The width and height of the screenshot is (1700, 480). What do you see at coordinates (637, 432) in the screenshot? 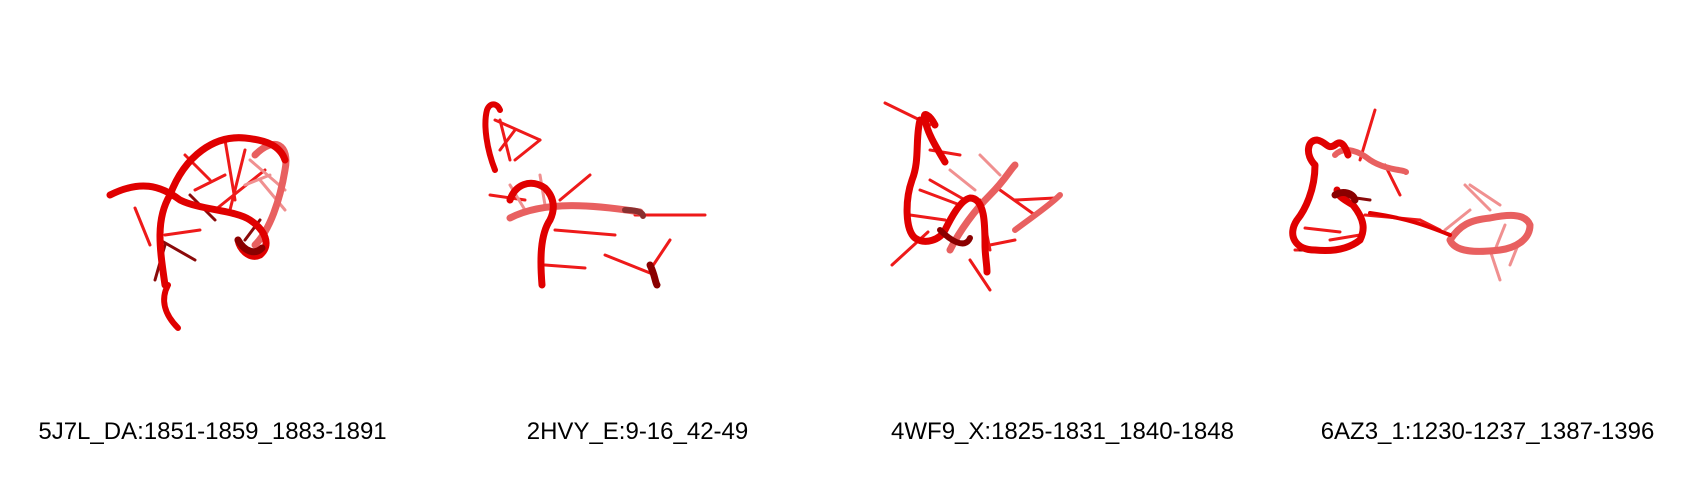
I see `panel-caption: 2HVY_E:9-16_42-49` at bounding box center [637, 432].